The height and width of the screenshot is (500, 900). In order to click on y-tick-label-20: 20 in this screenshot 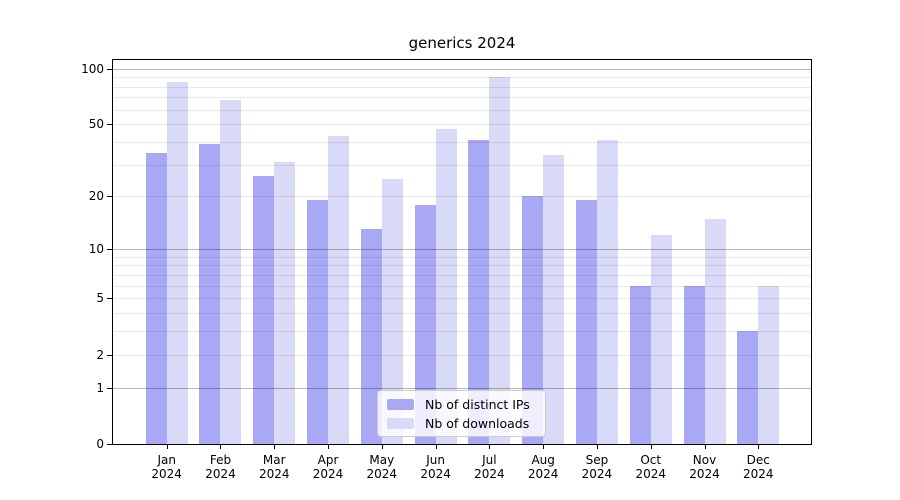, I will do `click(96, 196)`.